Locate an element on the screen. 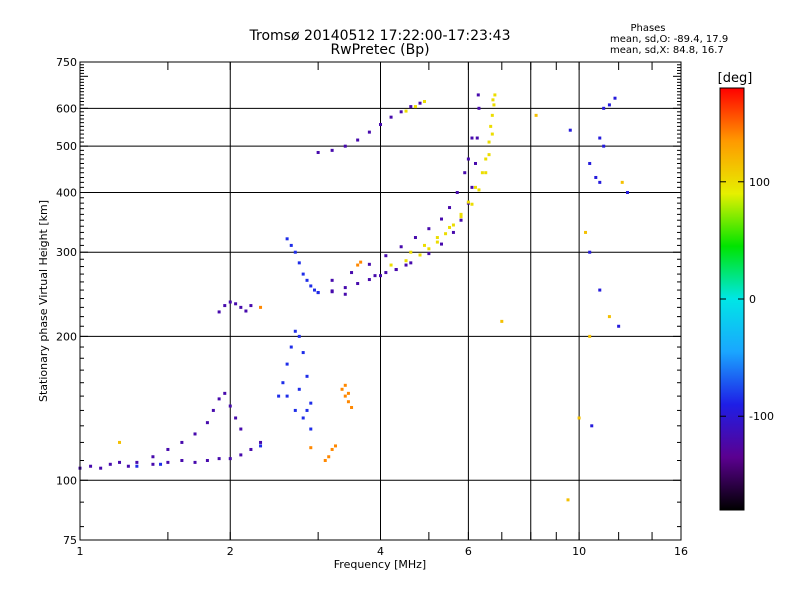 This screenshot has width=800, height=600. phase-stats-x: mean, sd,X: 84.8, 16.7 is located at coordinates (667, 50).